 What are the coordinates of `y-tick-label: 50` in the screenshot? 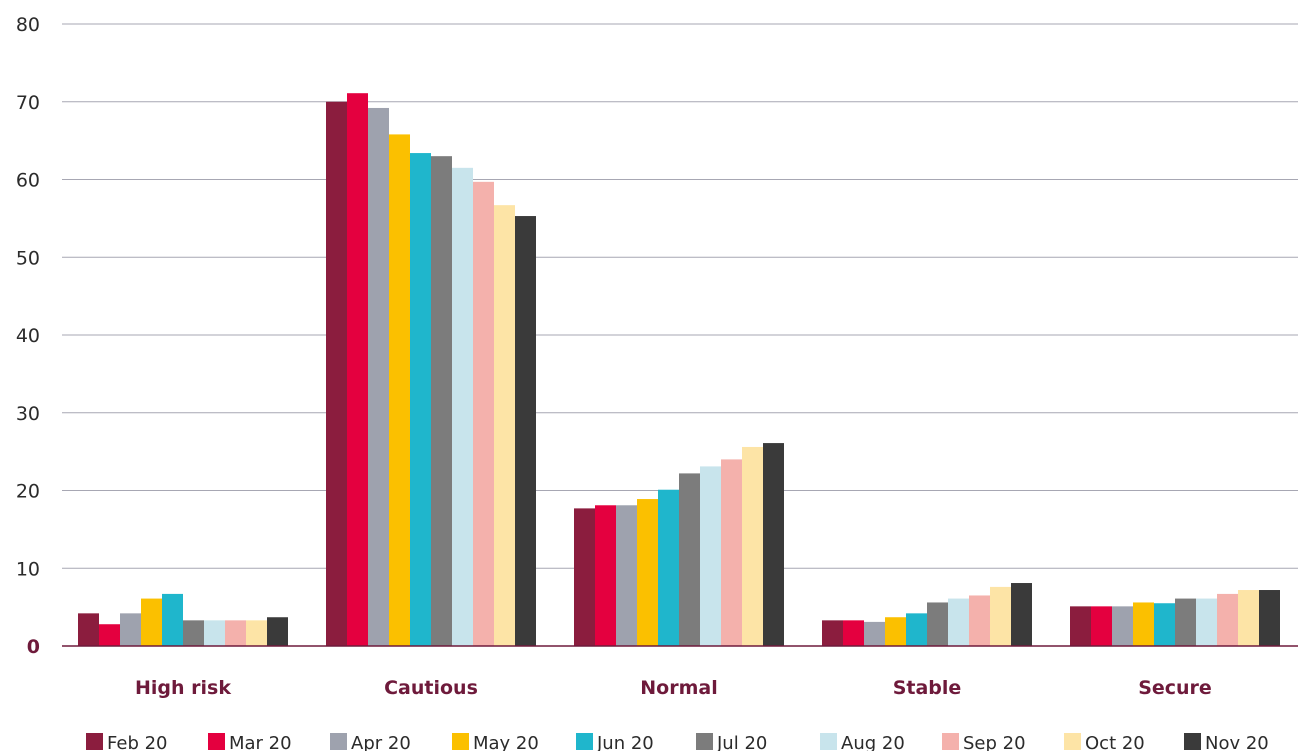 It's located at (28, 258).